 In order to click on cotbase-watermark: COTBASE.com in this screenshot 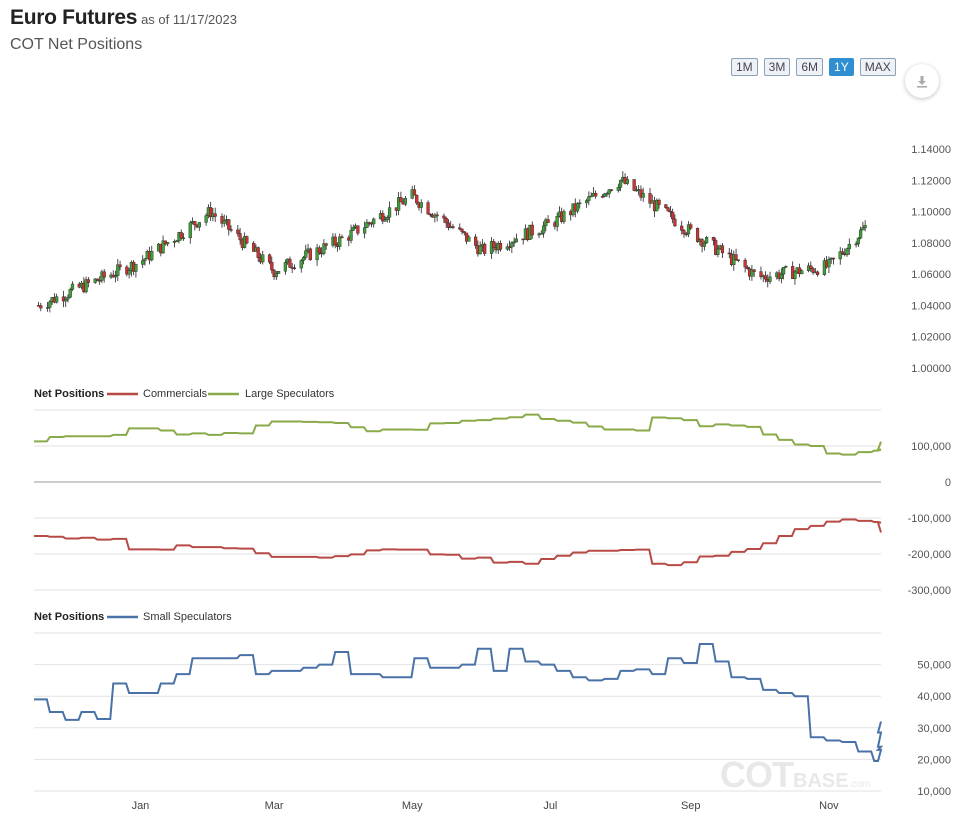, I will do `click(795, 775)`.